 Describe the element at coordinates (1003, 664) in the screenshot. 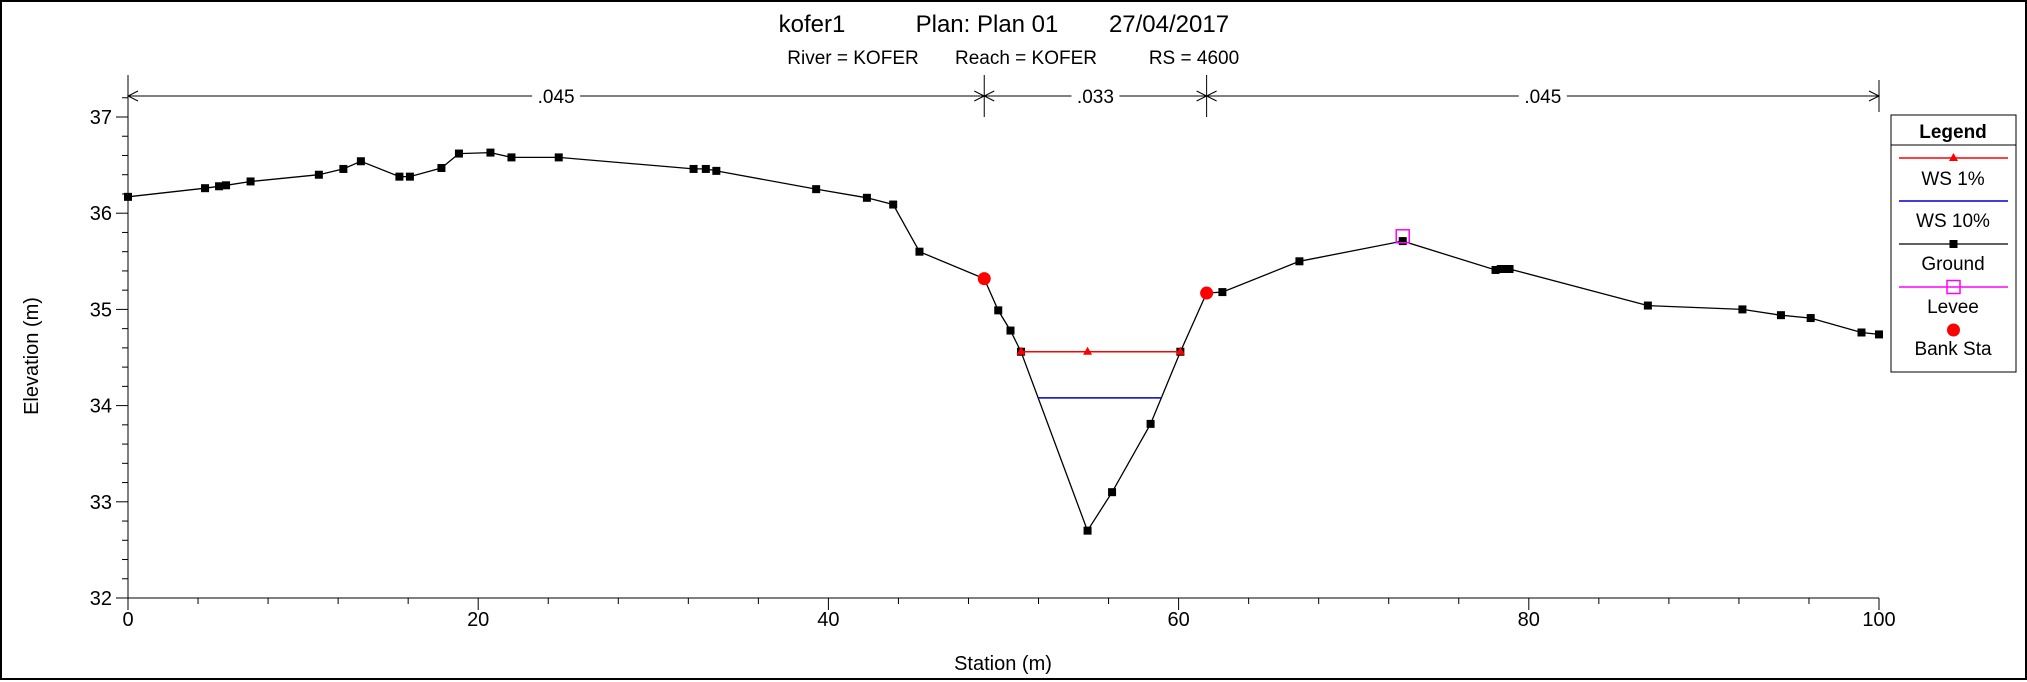

I see `x-axis-label: Station (m)` at that location.